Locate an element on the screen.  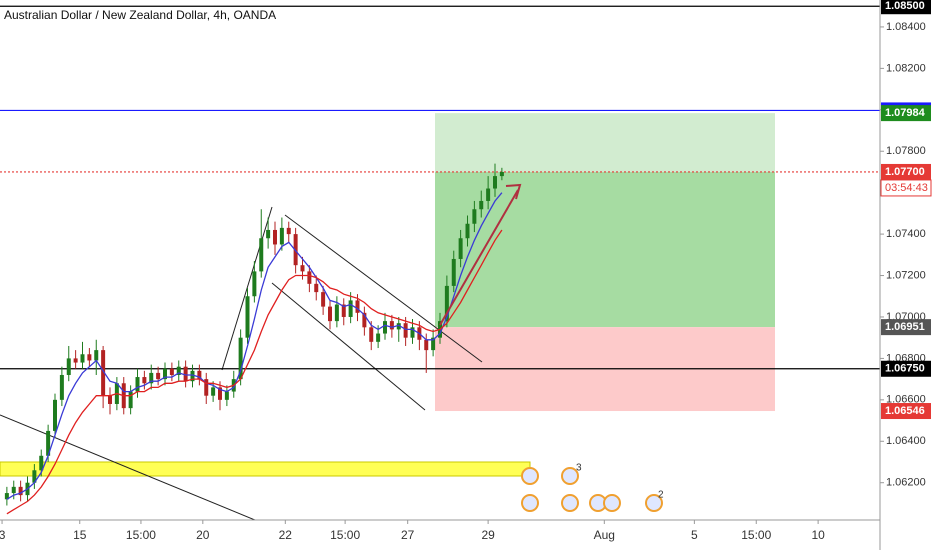
price-label: 1.07700 is located at coordinates (905, 172).